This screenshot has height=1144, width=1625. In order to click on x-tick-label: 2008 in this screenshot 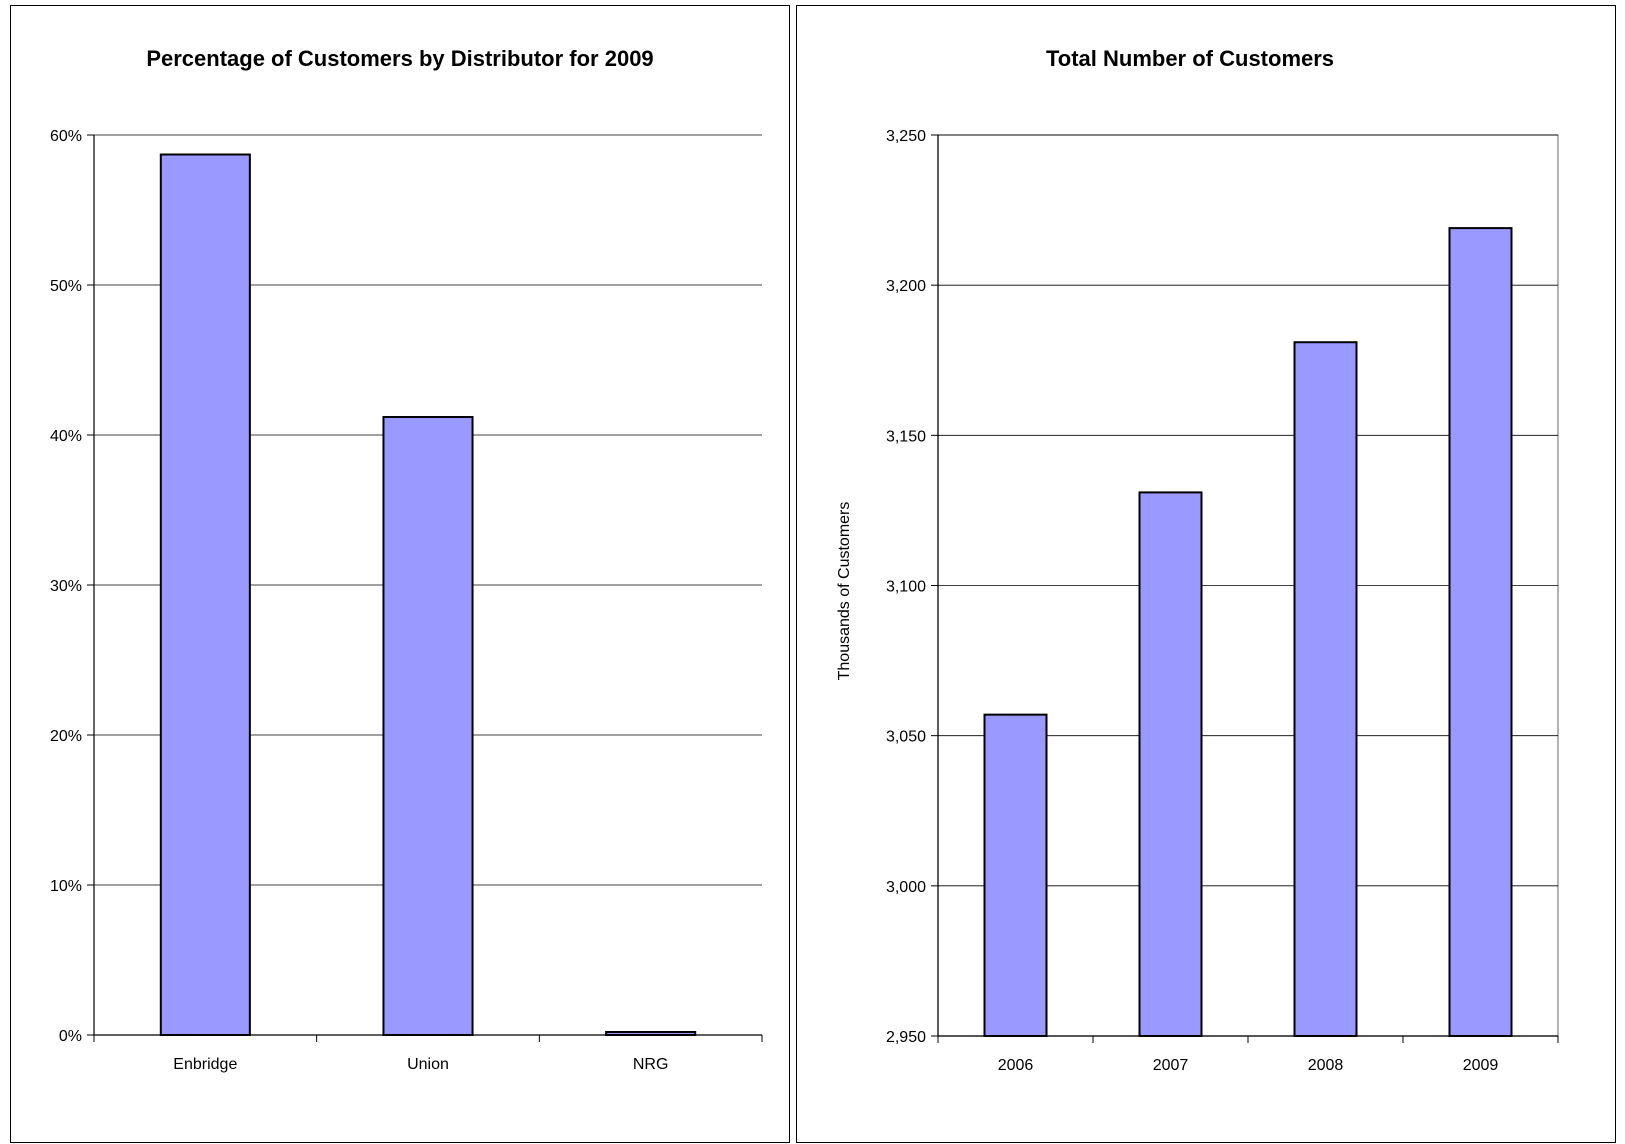, I will do `click(1326, 1065)`.